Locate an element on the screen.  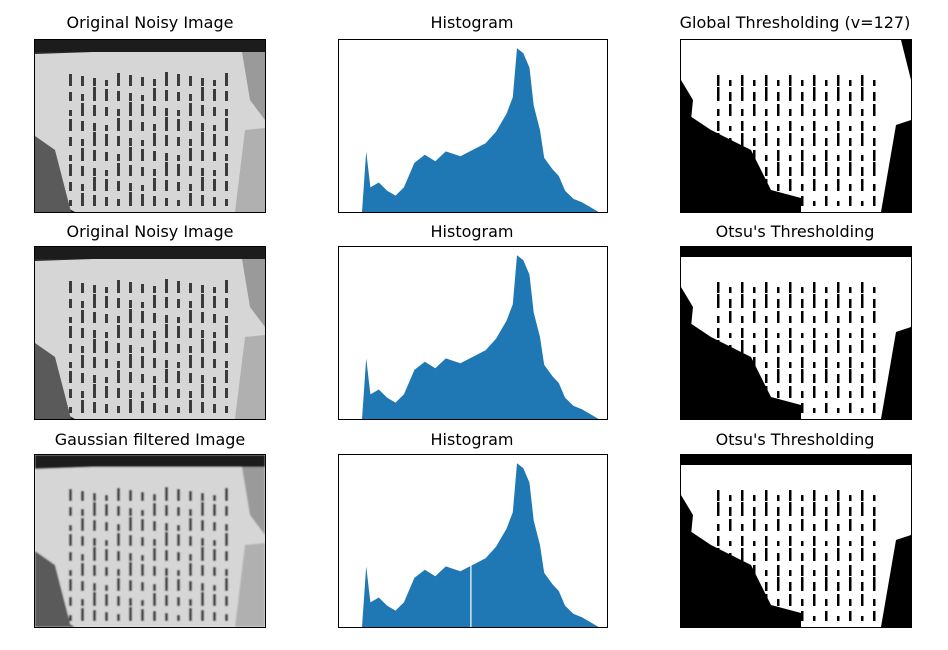
title-global-threshold: Global Thresholding (v=127) is located at coordinates (795, 22).